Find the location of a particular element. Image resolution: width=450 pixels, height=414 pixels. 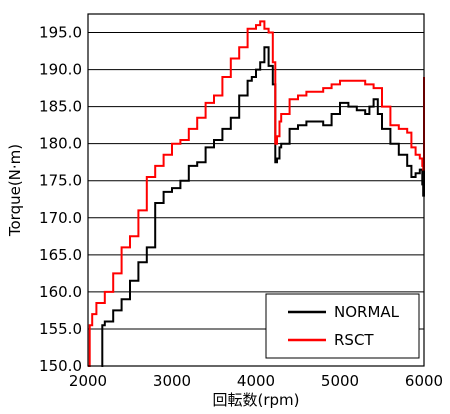

y-tick-label: 170.0 is located at coordinates (60, 218).